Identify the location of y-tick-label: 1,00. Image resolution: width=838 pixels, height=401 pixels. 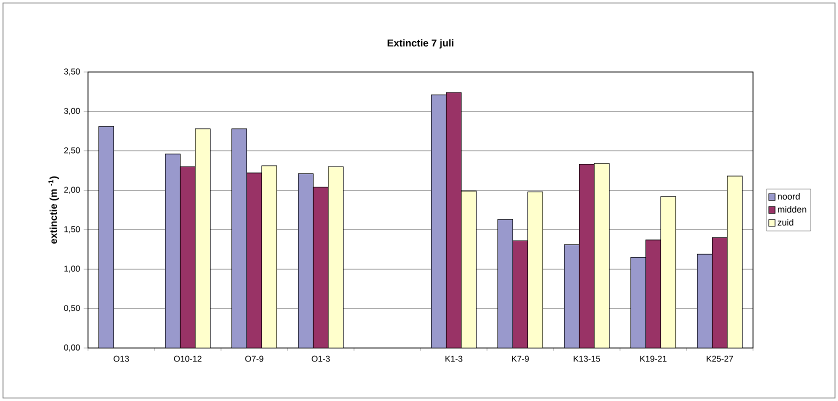
(72, 269).